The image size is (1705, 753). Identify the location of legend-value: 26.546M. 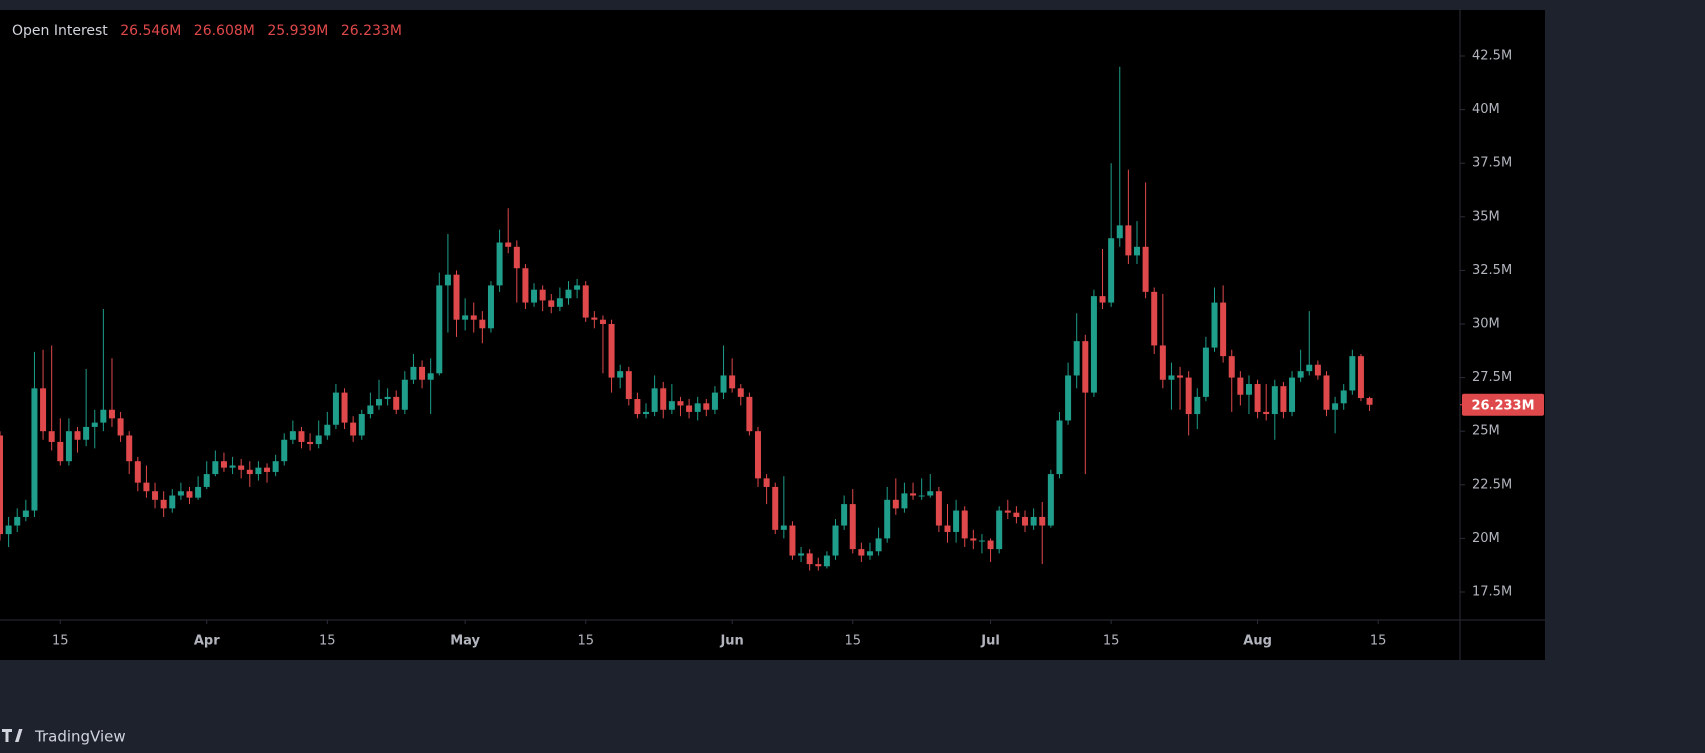
(150, 31).